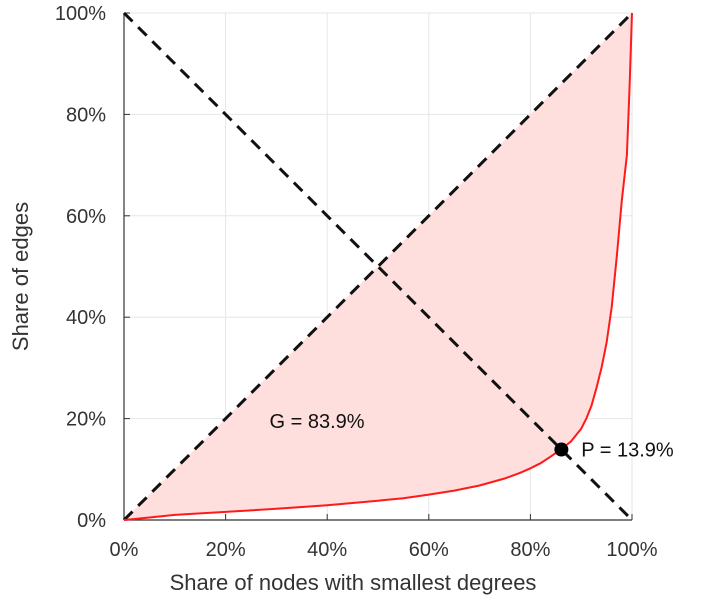 This screenshot has height=600, width=723. Describe the element at coordinates (530, 550) in the screenshot. I see `x-tick-label: 80%` at that location.